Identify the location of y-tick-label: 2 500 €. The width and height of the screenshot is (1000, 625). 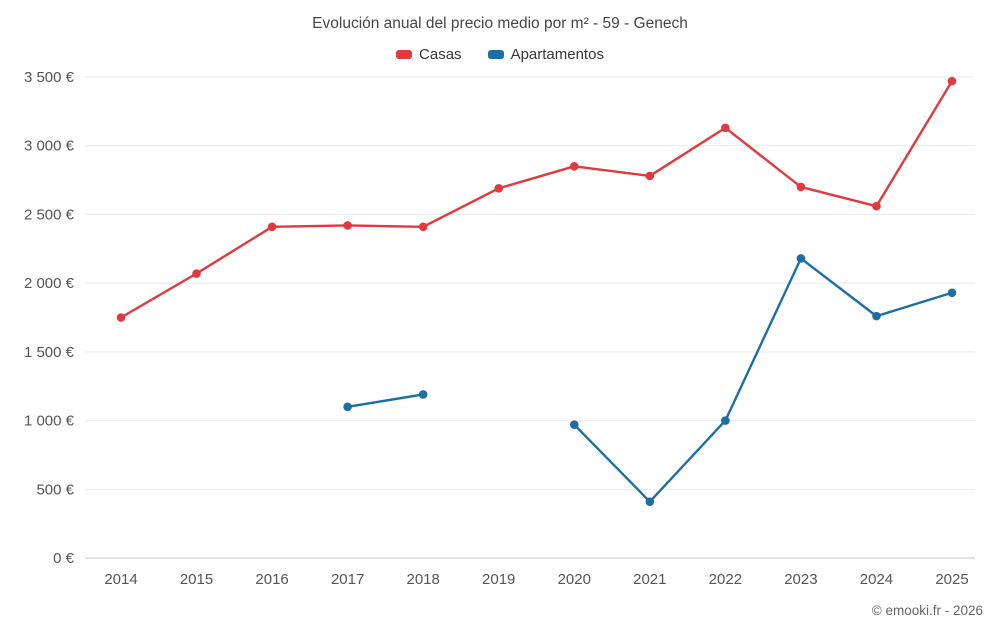
(49, 214).